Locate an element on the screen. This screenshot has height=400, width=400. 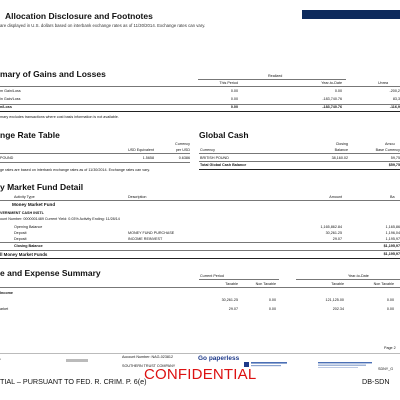
gains-col-ytd: Year-to-Date is located at coordinates (331, 83).